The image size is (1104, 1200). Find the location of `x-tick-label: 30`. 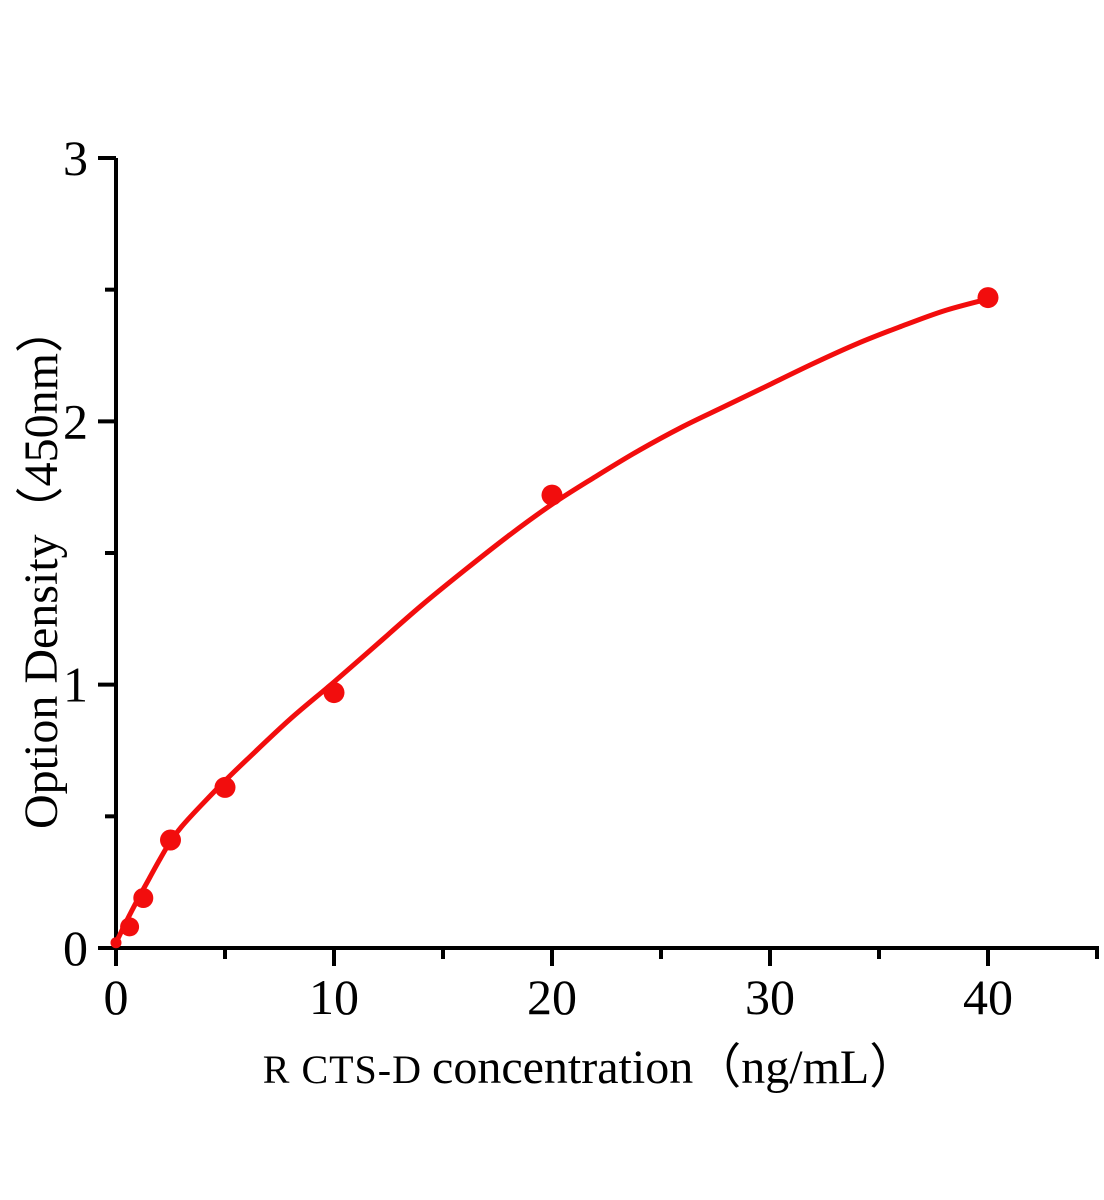

x-tick-label: 30 is located at coordinates (770, 997).